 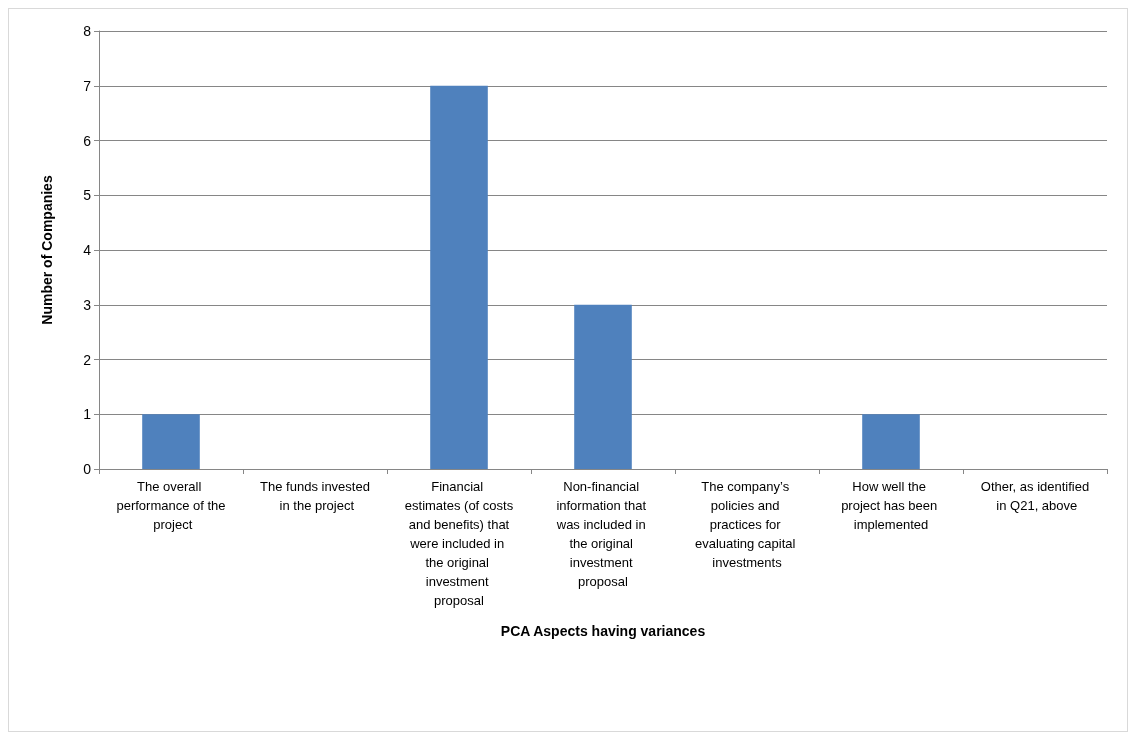 What do you see at coordinates (602, 534) in the screenshot?
I see `x-tick-label: Non-financial information that was included in the original investment proposal` at bounding box center [602, 534].